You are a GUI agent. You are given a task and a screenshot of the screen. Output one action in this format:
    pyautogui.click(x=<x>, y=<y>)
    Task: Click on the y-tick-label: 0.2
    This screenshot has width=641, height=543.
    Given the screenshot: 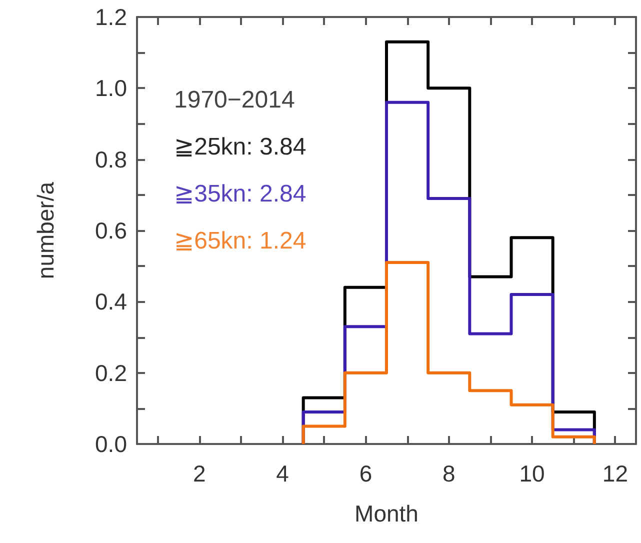 What is the action you would take?
    pyautogui.click(x=111, y=373)
    